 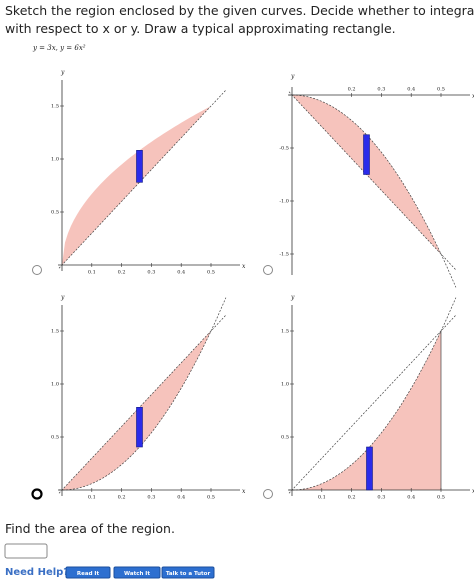 I want to click on help-buttons: Read It Watch It Talk to a Tutor, so click(x=140, y=572).